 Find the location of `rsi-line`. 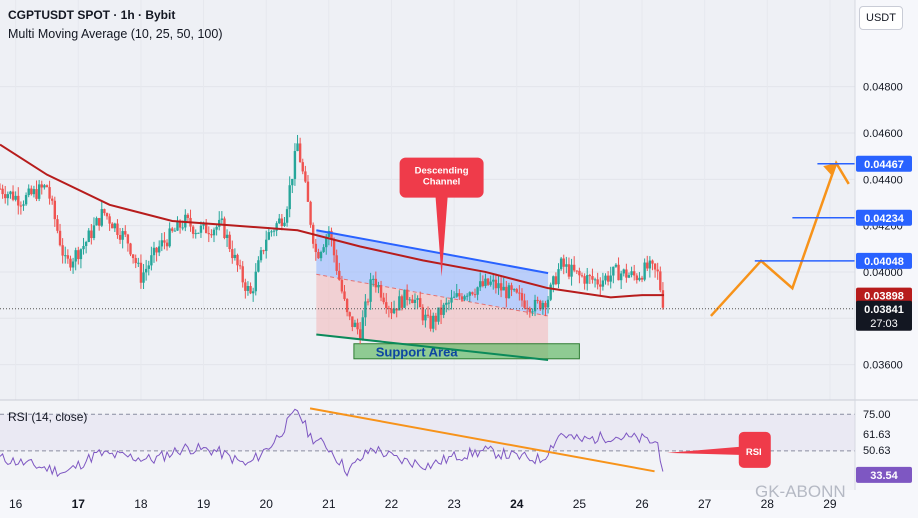

rsi-line is located at coordinates (332, 443).